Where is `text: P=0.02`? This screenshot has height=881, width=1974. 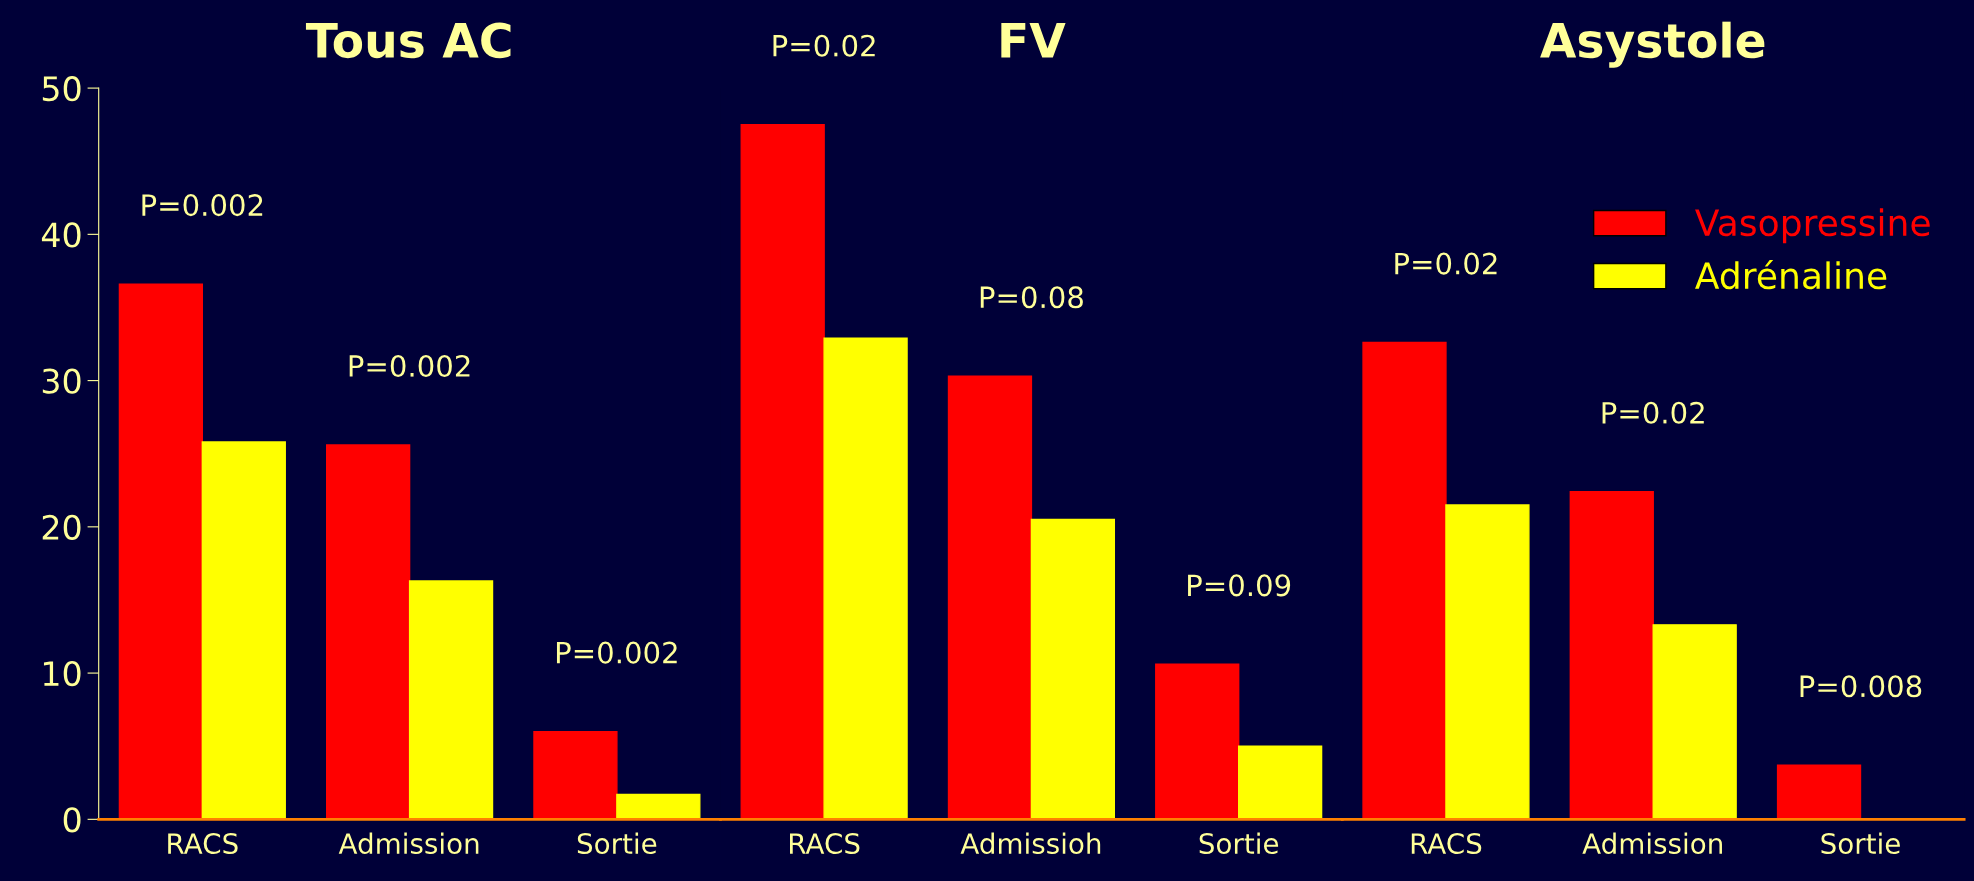
text: P=0.02 is located at coordinates (824, 45).